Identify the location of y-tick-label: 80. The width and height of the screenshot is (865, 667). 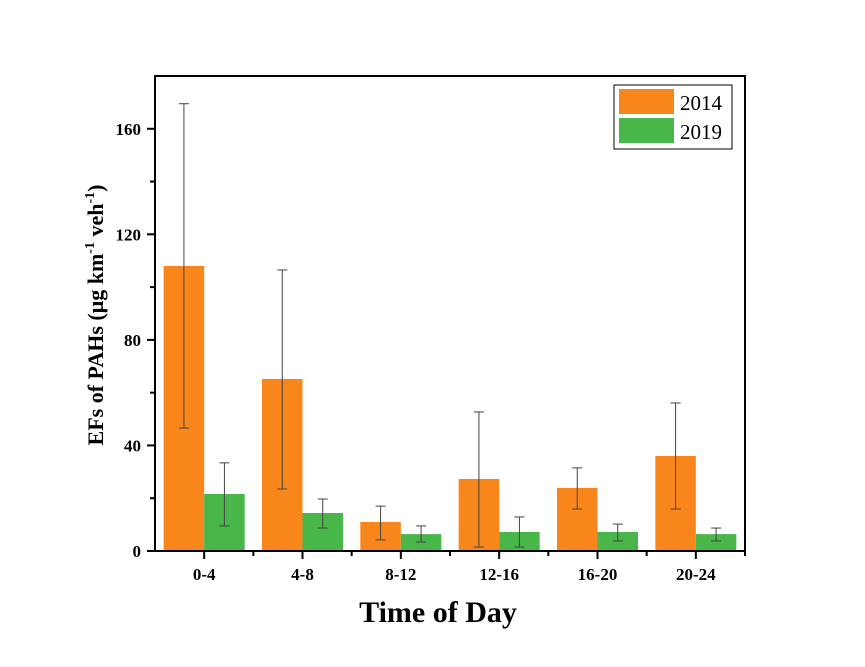
(132, 340).